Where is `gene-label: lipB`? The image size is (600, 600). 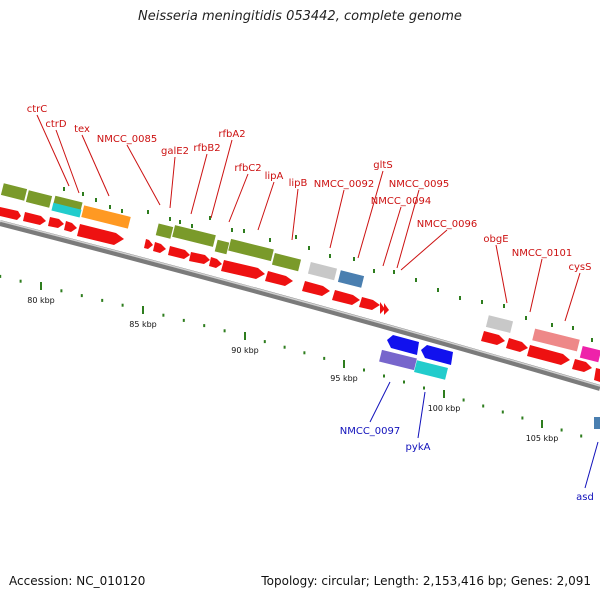 gene-label: lipB is located at coordinates (298, 183).